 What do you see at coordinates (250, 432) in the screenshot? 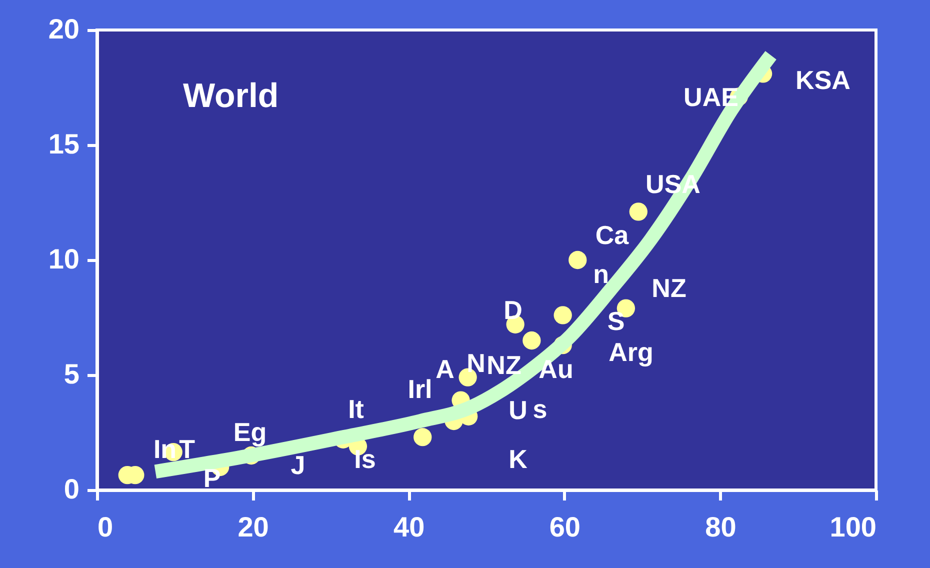
I see `annotation: Eg` at bounding box center [250, 432].